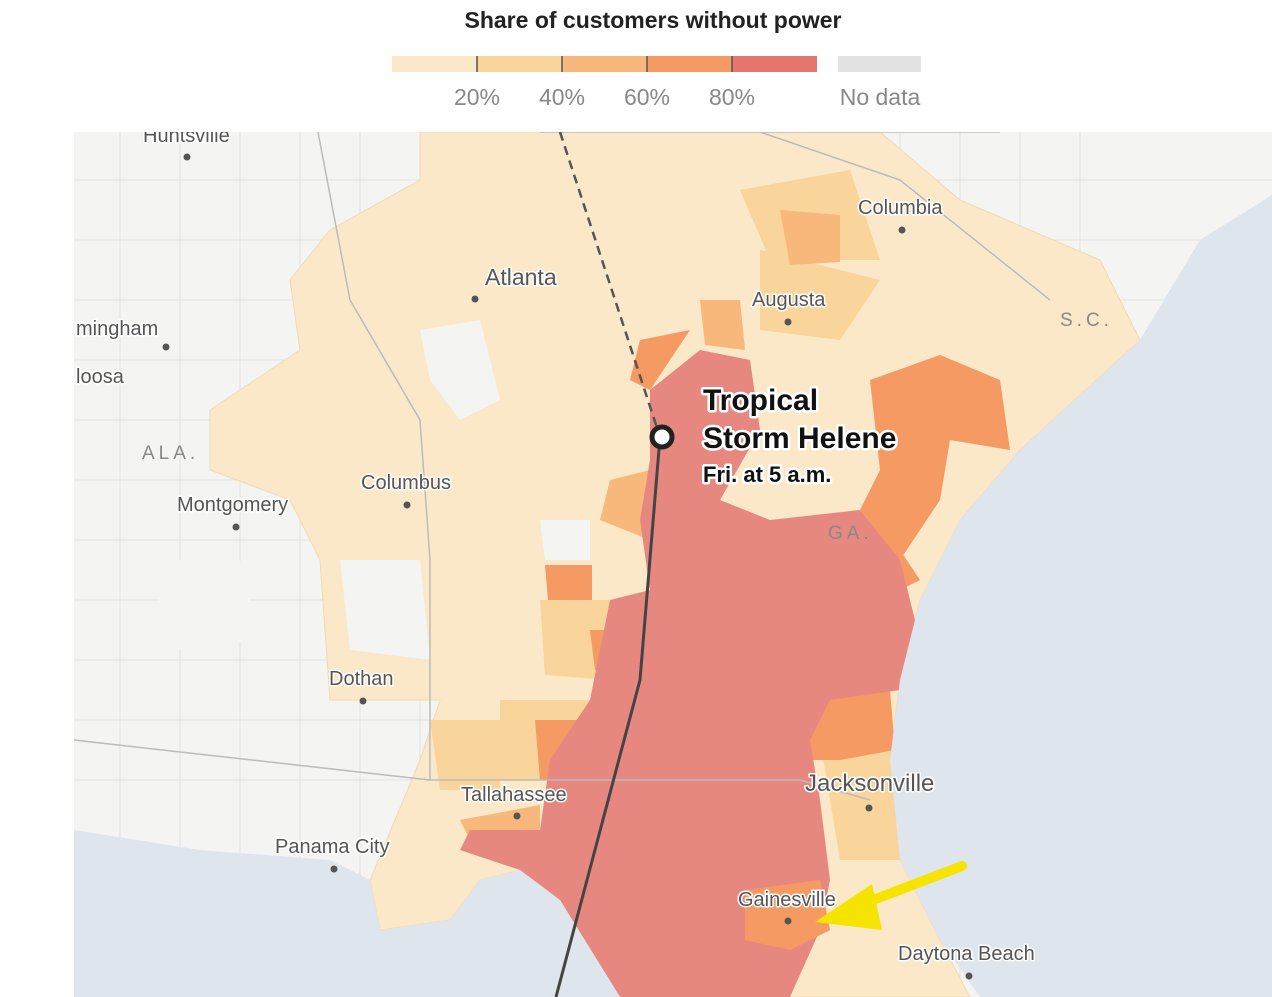 The height and width of the screenshot is (997, 1272). What do you see at coordinates (966, 954) in the screenshot?
I see `city-label: Daytona Beach` at bounding box center [966, 954].